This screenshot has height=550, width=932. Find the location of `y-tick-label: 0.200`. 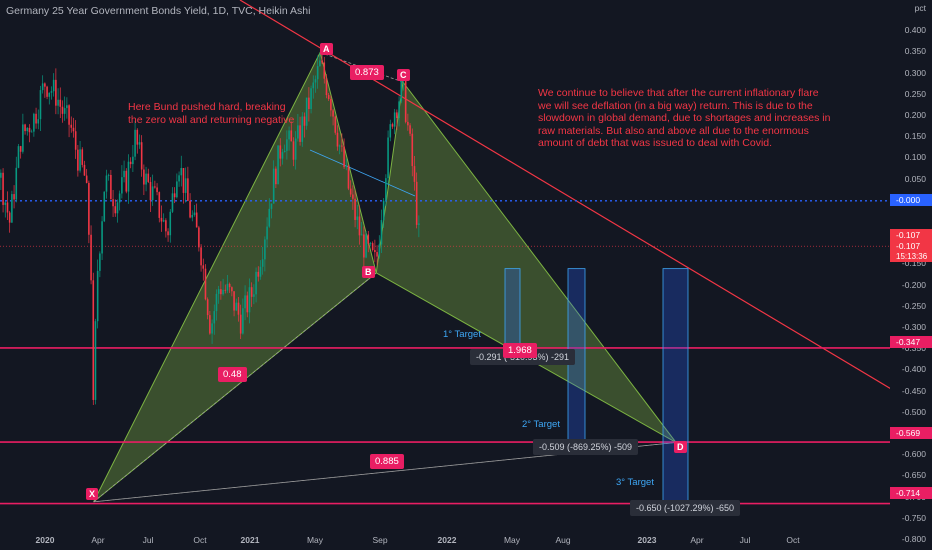

y-tick-label: 0.200 is located at coordinates (915, 115).